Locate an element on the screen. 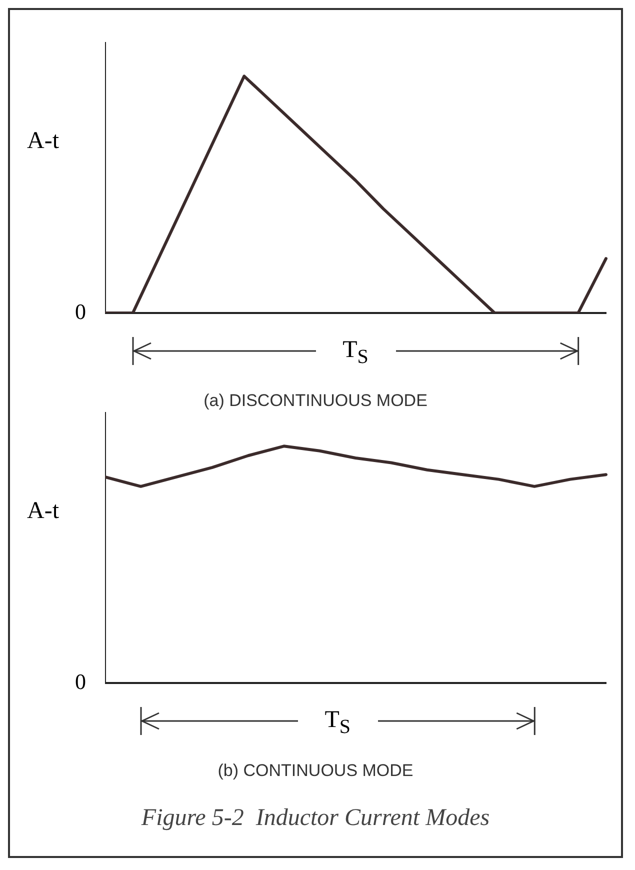  text: (b) CONTINUOUS MODE is located at coordinates (315, 771).